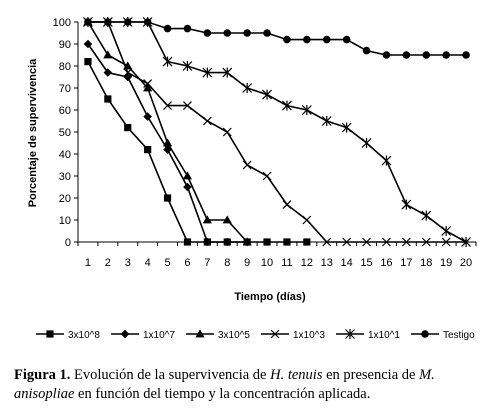 The image size is (500, 417). I want to click on y-tick-label: 80, so click(65, 67).